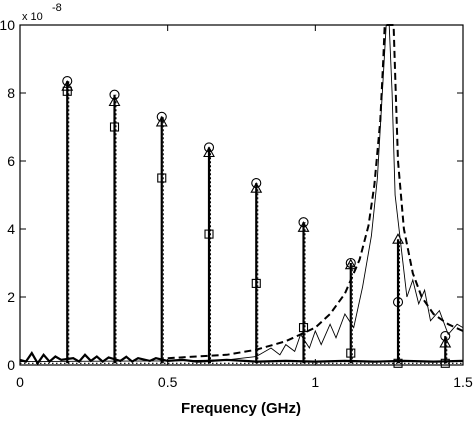 The width and height of the screenshot is (474, 423). I want to click on y-tick-label: 4, so click(11, 229).